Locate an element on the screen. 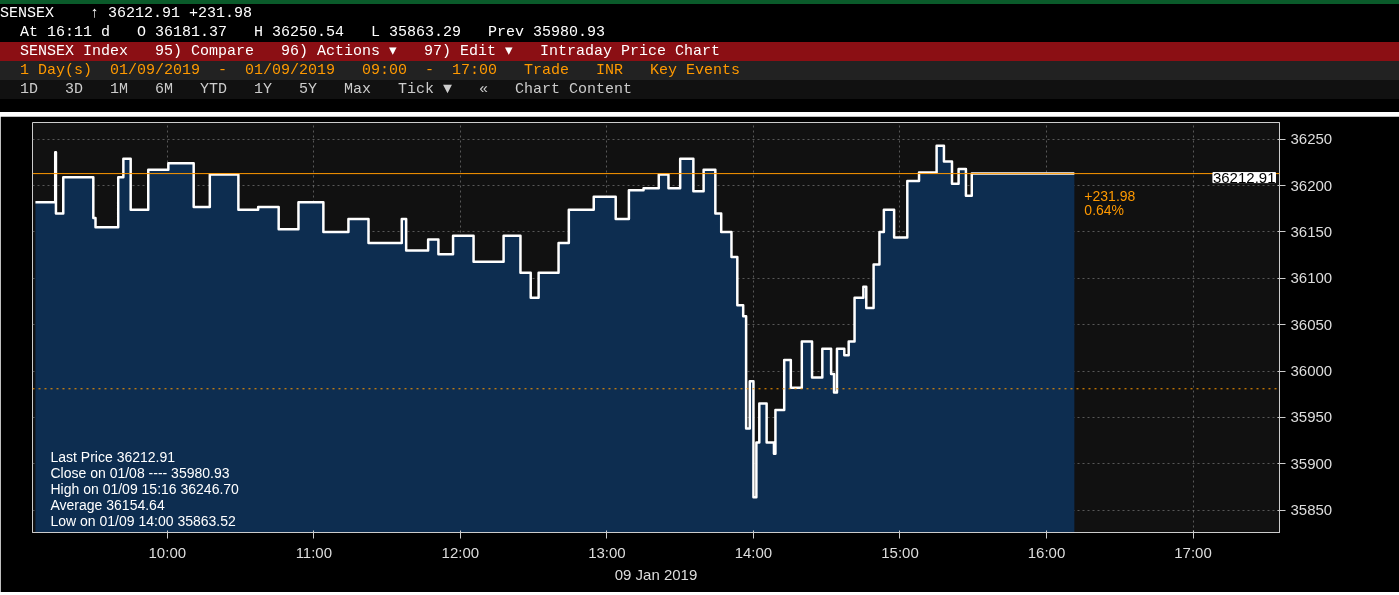  y-tick-label: 35950 is located at coordinates (1311, 417).